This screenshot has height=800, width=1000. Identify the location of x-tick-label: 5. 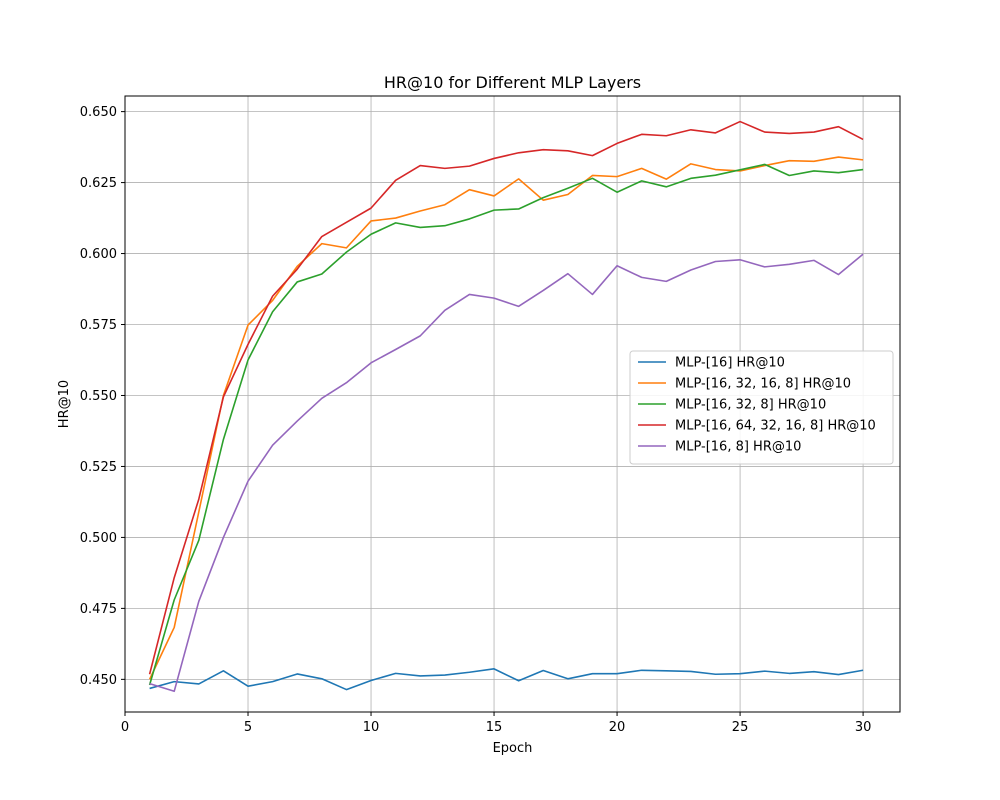
(248, 727).